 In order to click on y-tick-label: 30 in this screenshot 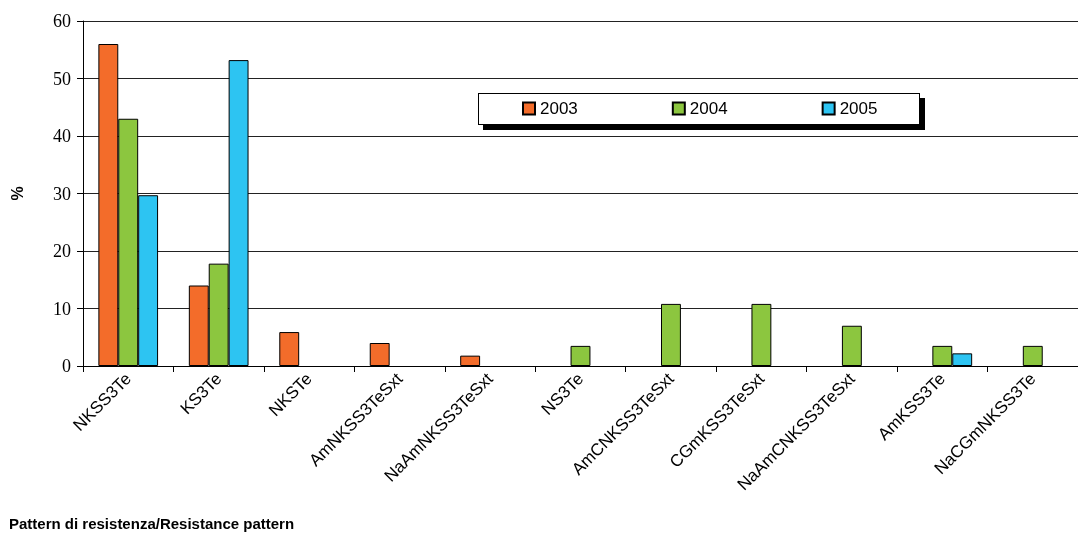, I will do `click(62, 193)`.